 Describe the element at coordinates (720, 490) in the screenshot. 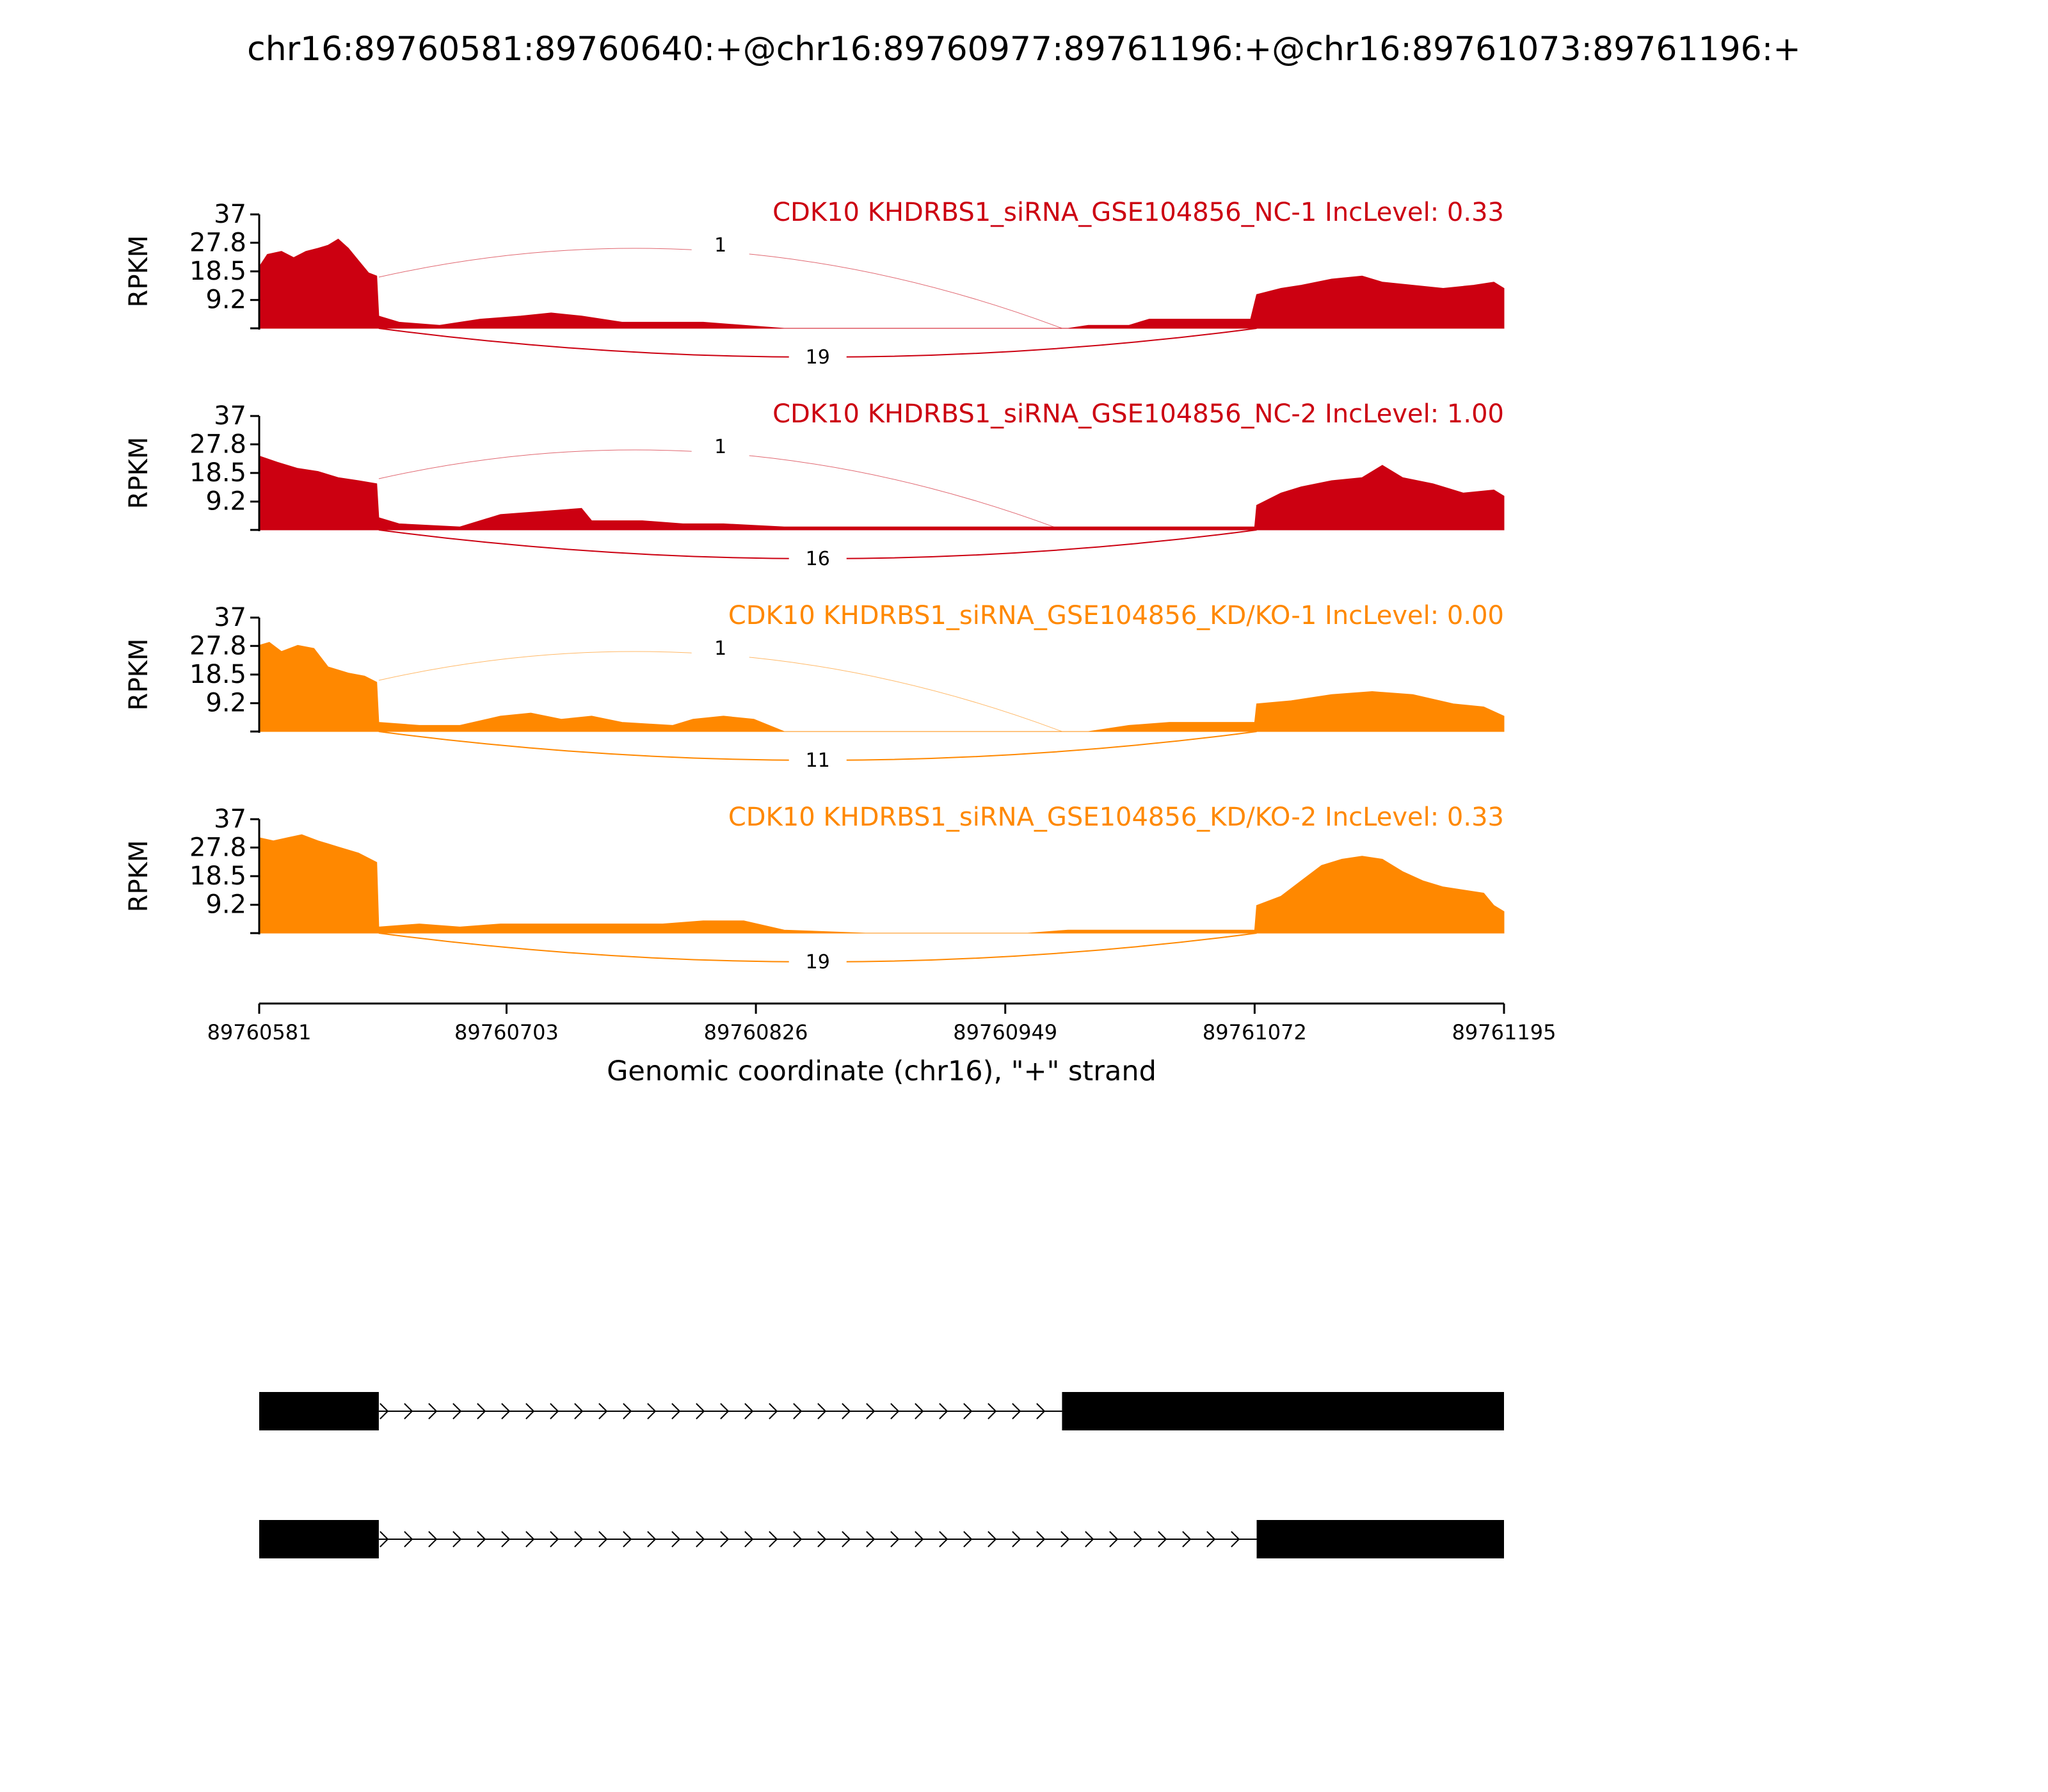

I see `junction-arc` at that location.